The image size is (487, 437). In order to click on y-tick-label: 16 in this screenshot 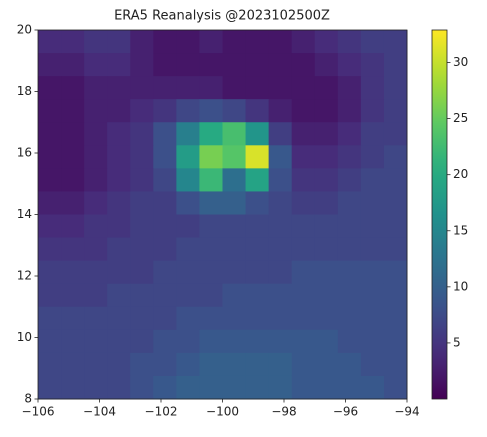, I will do `click(24, 153)`.